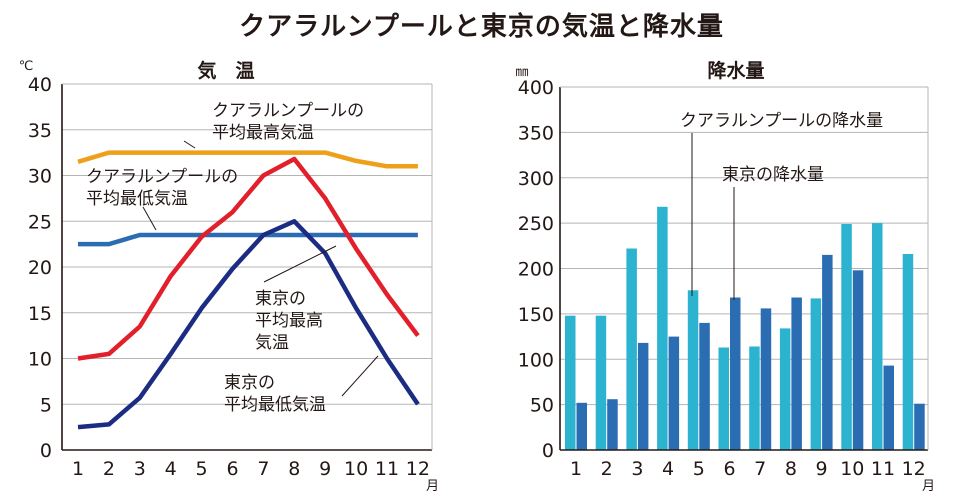 This screenshot has width=963, height=501. I want to click on rain-y-tick-label: 200, so click(536, 270).